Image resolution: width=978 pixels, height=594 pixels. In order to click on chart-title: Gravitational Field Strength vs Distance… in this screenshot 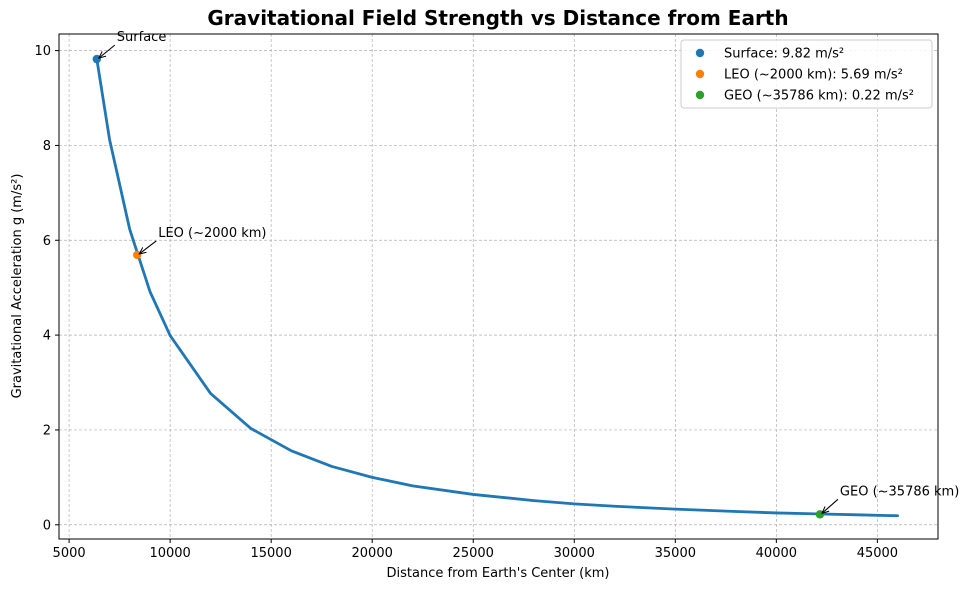, I will do `click(497, 18)`.